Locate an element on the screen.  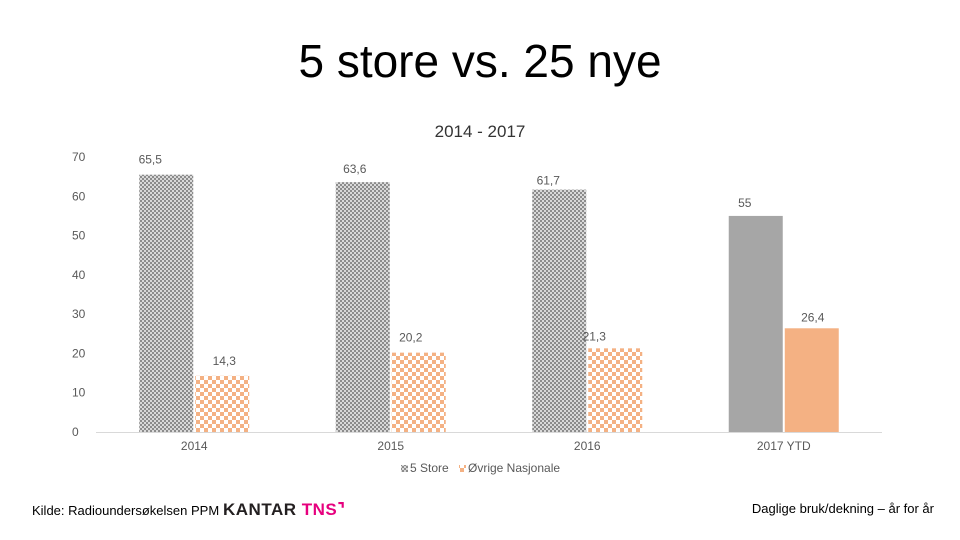
logo-mark: ⌝ is located at coordinates (341, 509).